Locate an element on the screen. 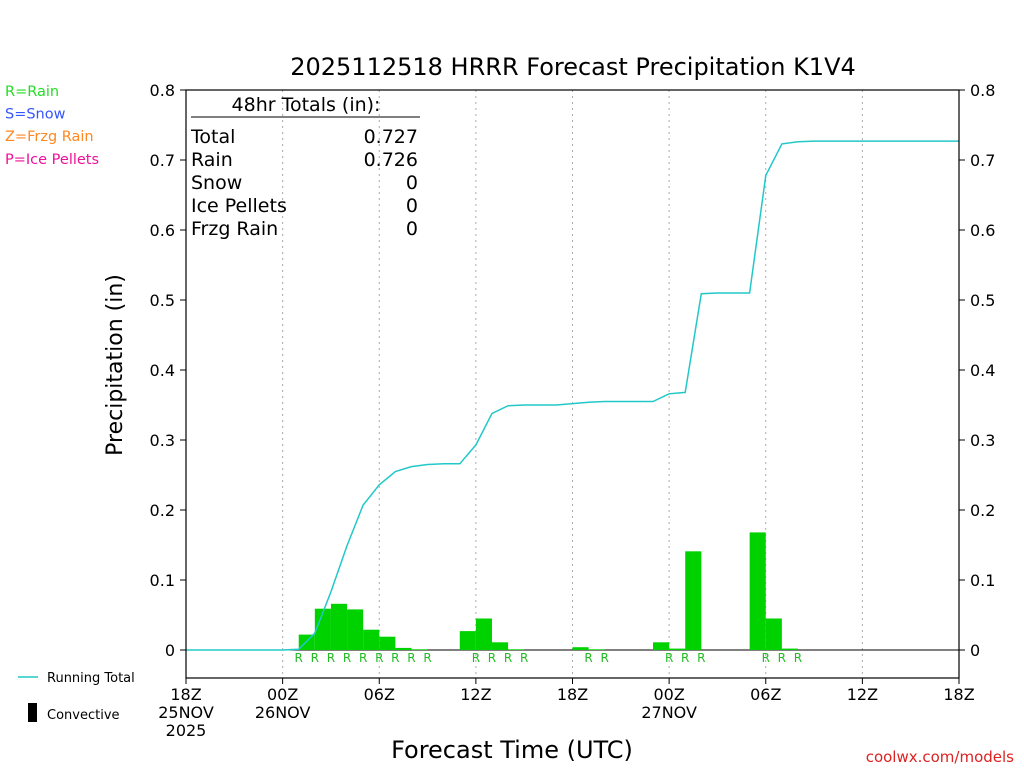  x-tick-label: 12Z is located at coordinates (475, 694).